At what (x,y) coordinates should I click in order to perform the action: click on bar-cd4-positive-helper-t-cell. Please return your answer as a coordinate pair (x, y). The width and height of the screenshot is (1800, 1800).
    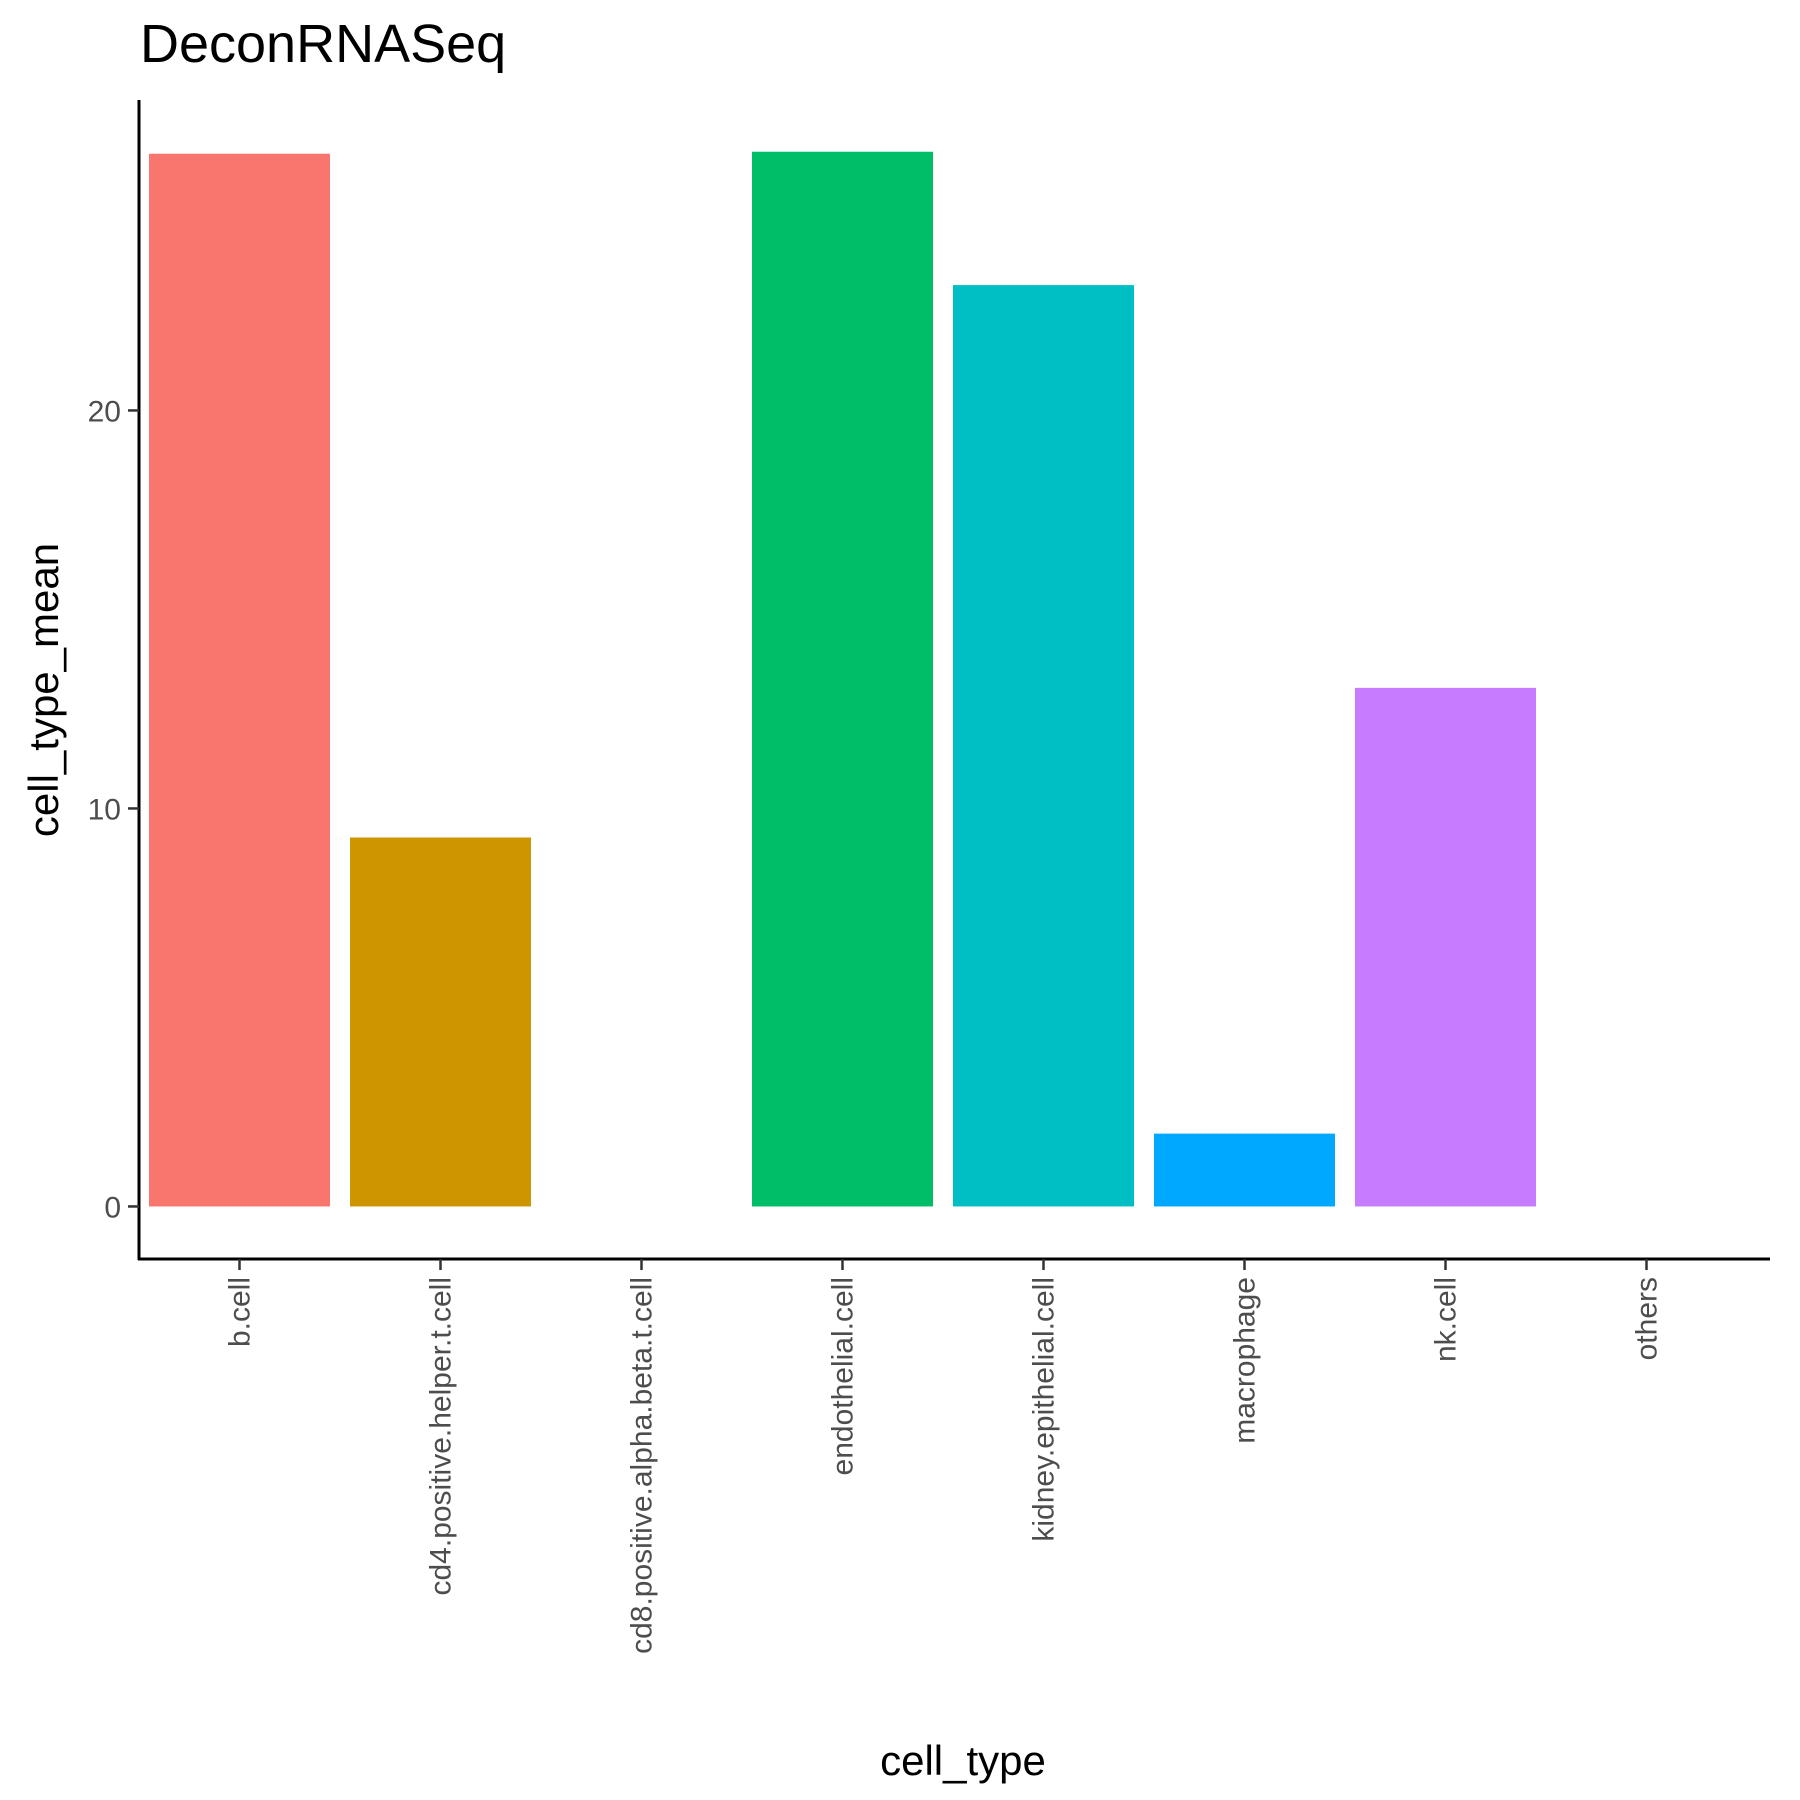
    Looking at the image, I should click on (440, 1022).